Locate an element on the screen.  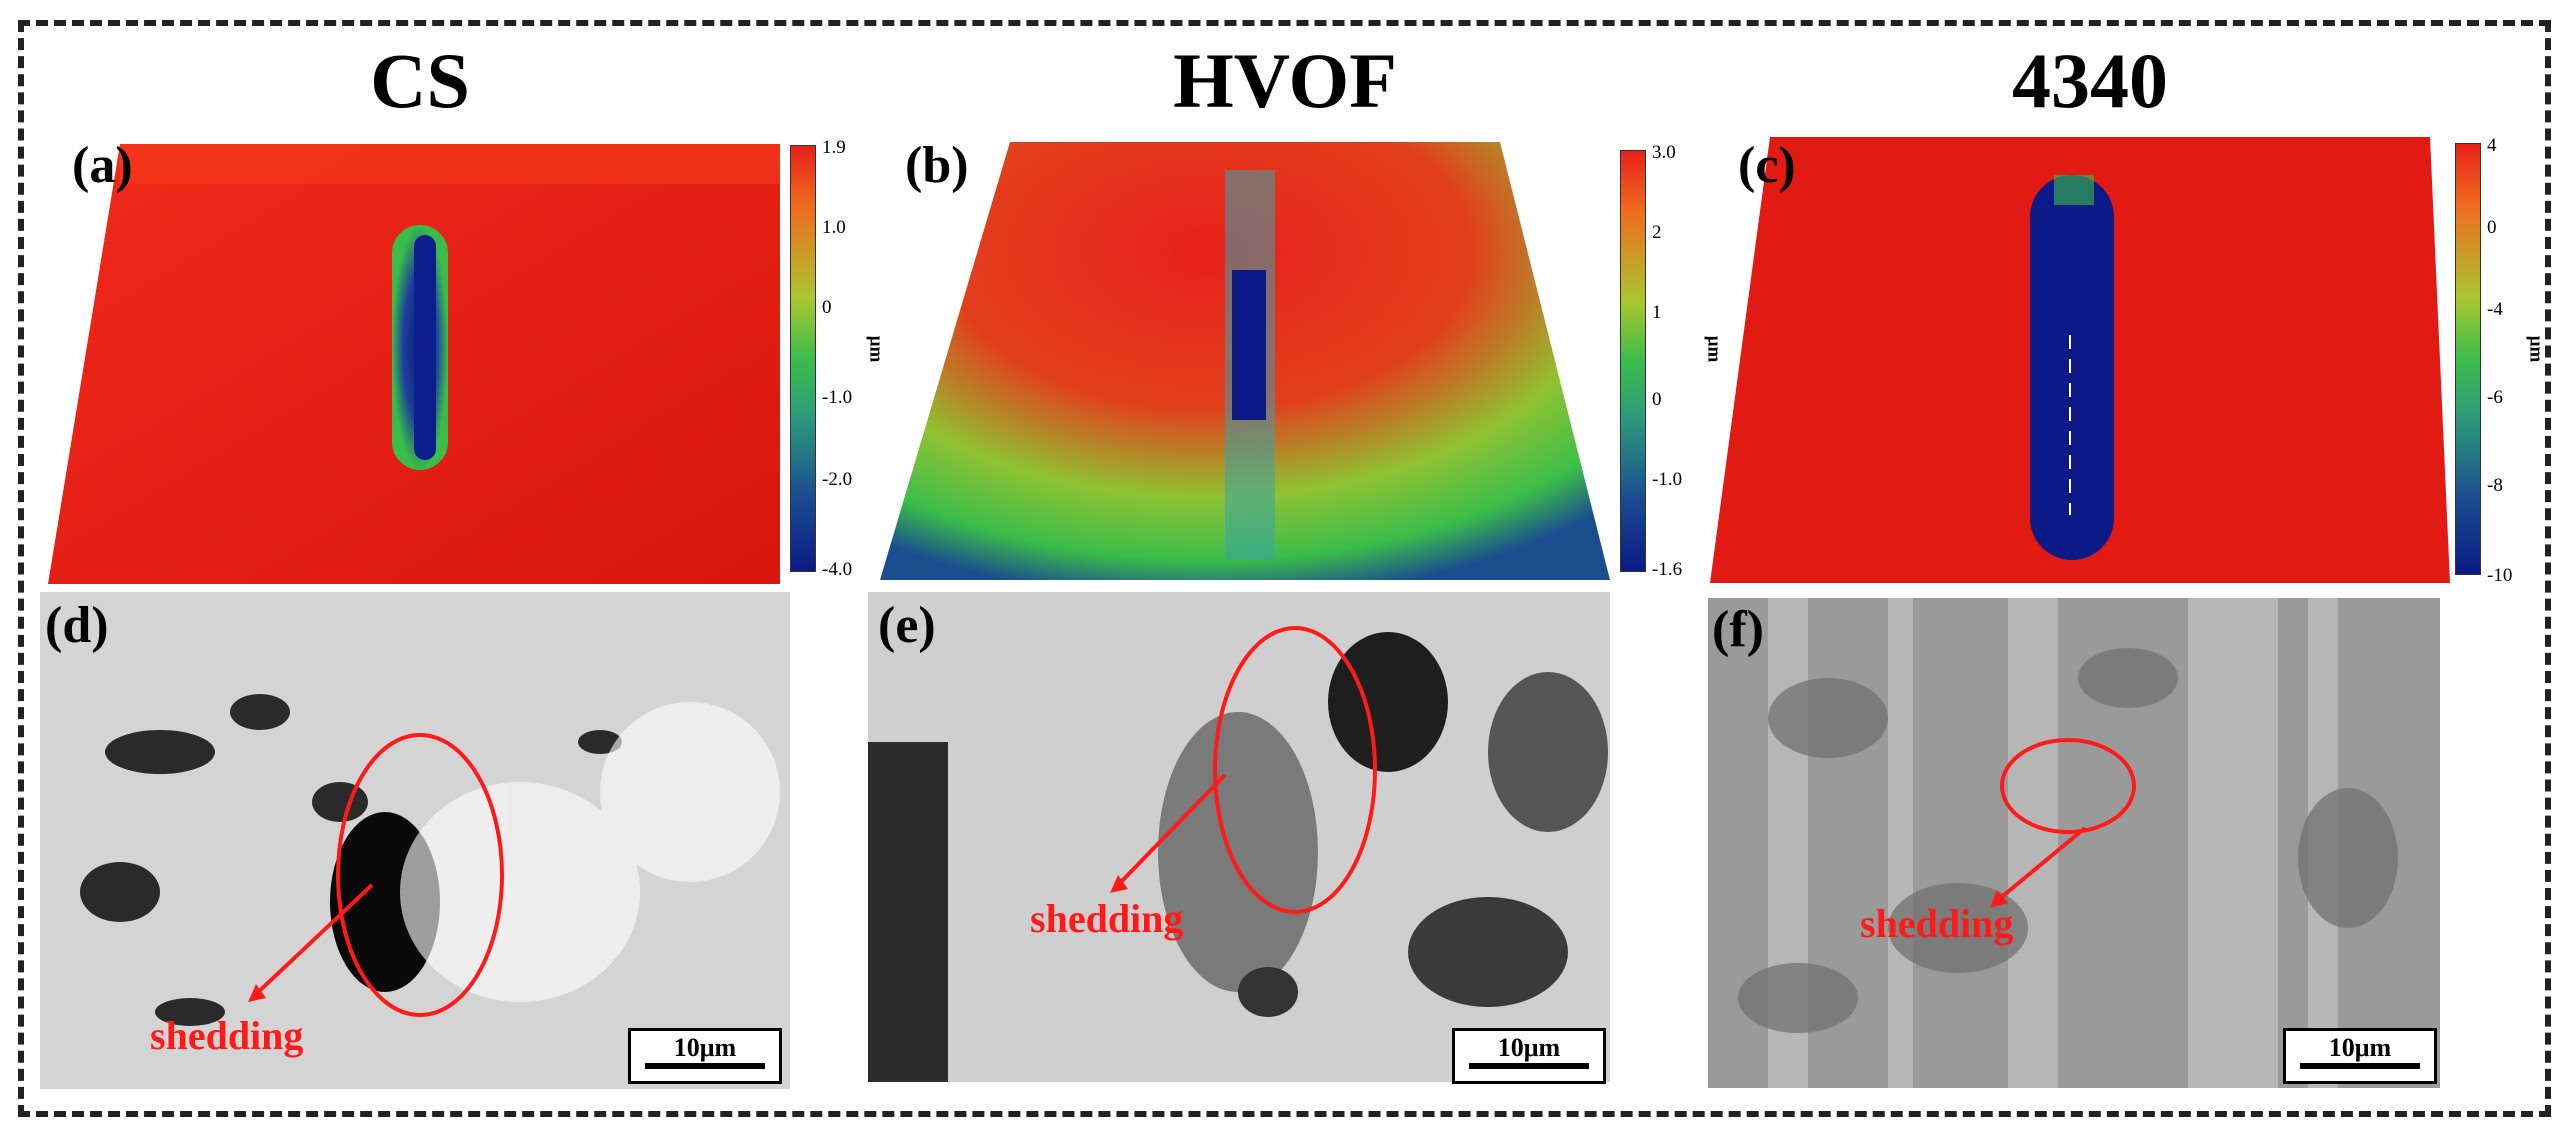
colorbar-b is located at coordinates (1633, 361).